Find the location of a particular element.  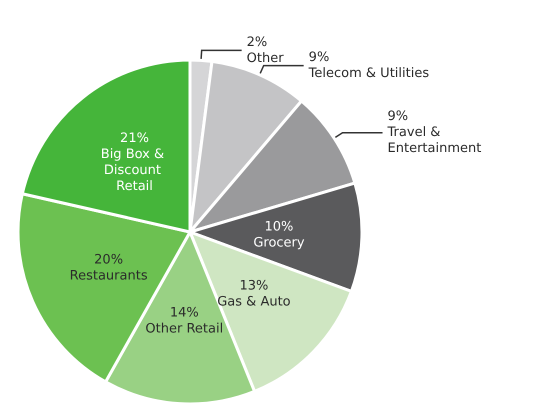

slice-label: Gas & Auto is located at coordinates (254, 302).